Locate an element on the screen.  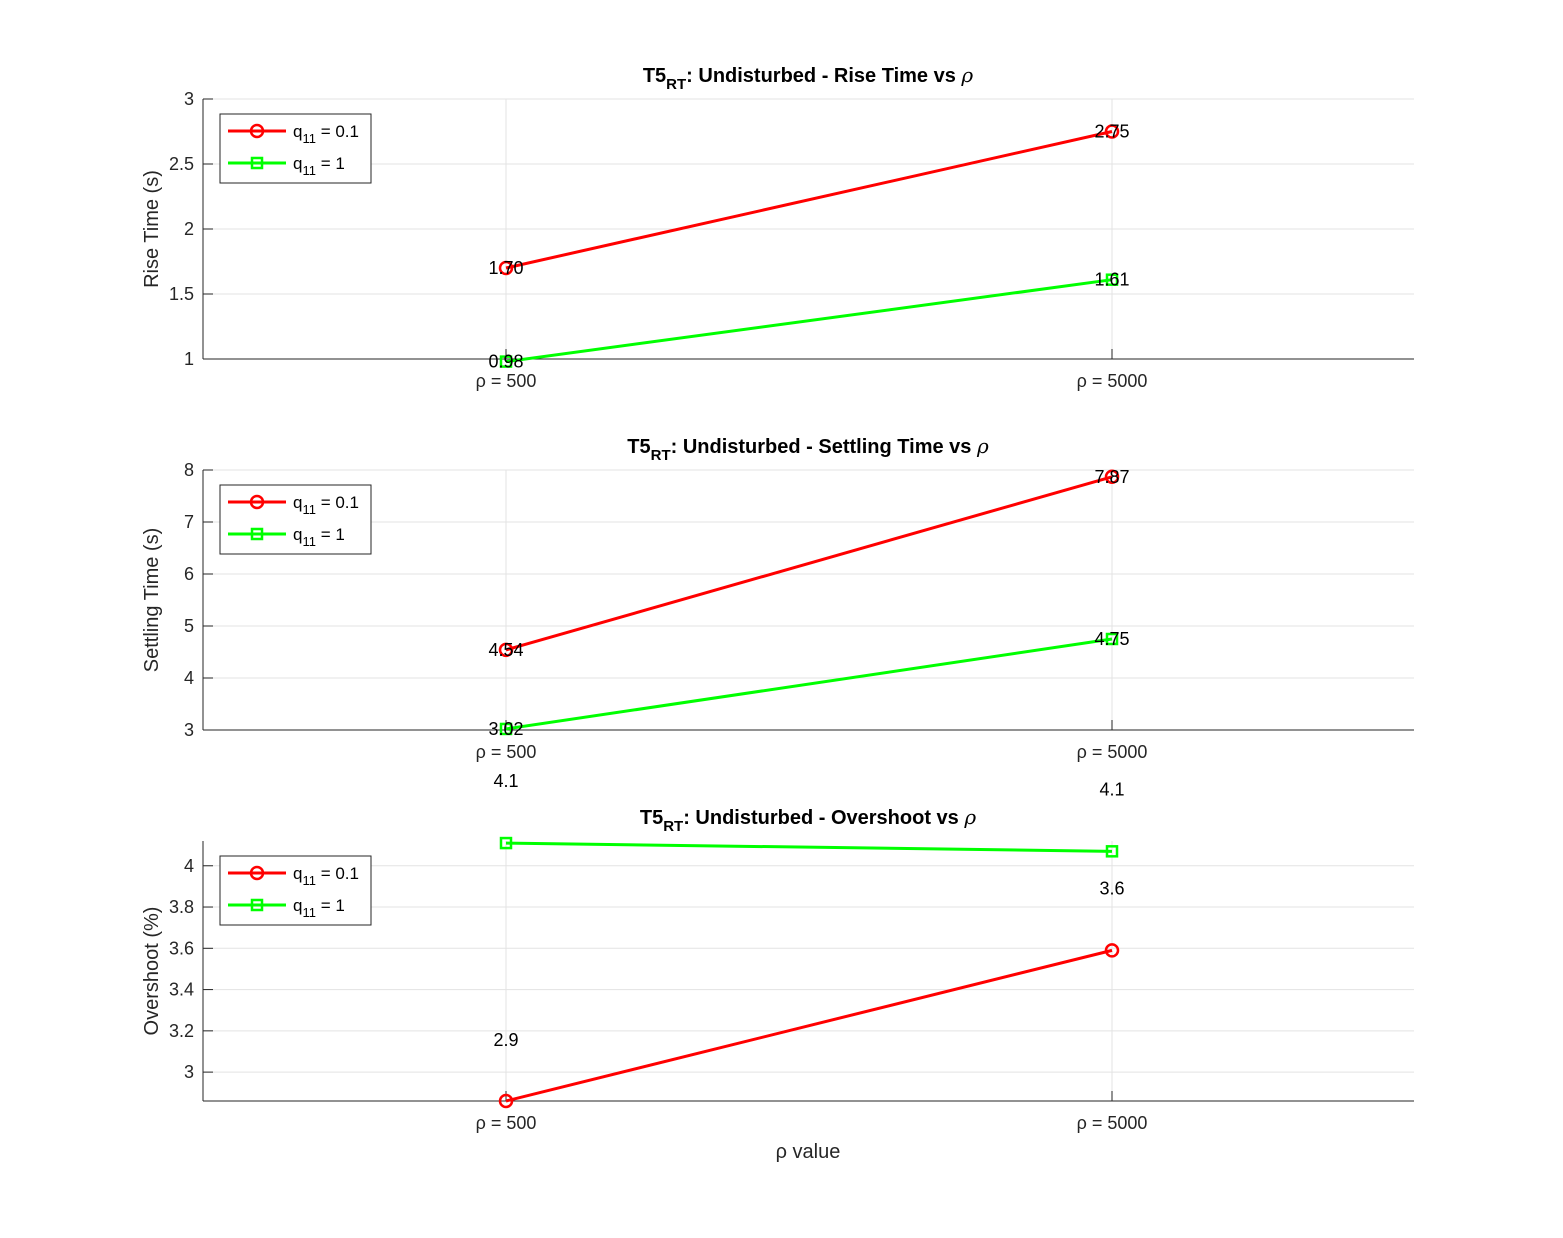
x-axis-label: ρ value is located at coordinates (808, 1152).